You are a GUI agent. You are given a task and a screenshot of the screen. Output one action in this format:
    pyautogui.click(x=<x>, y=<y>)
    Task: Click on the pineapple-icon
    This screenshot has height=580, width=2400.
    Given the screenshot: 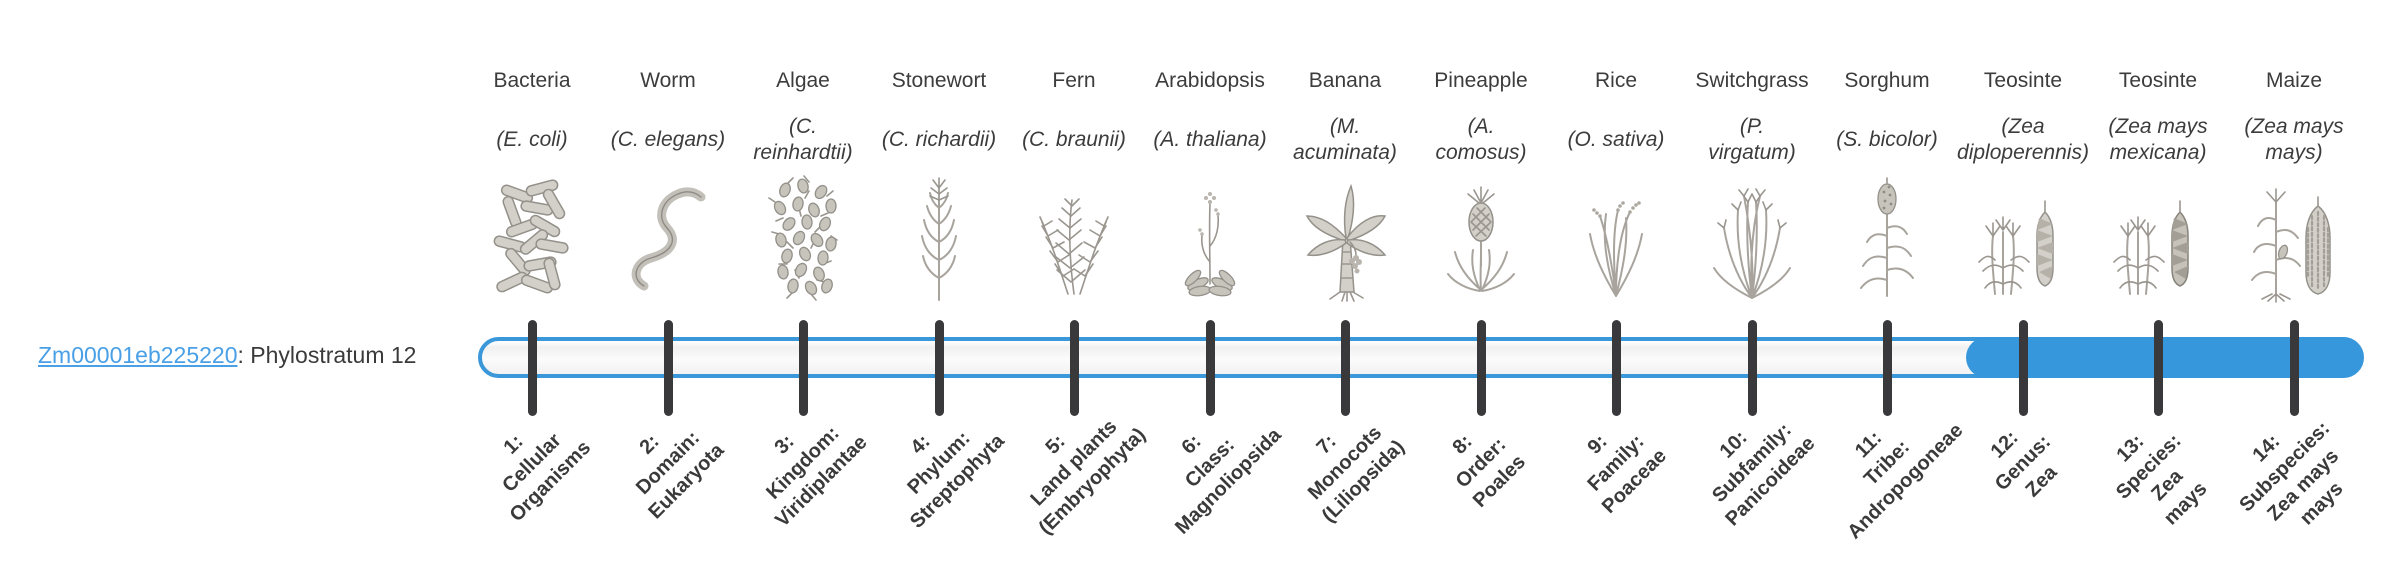 What is the action you would take?
    pyautogui.click(x=1481, y=239)
    